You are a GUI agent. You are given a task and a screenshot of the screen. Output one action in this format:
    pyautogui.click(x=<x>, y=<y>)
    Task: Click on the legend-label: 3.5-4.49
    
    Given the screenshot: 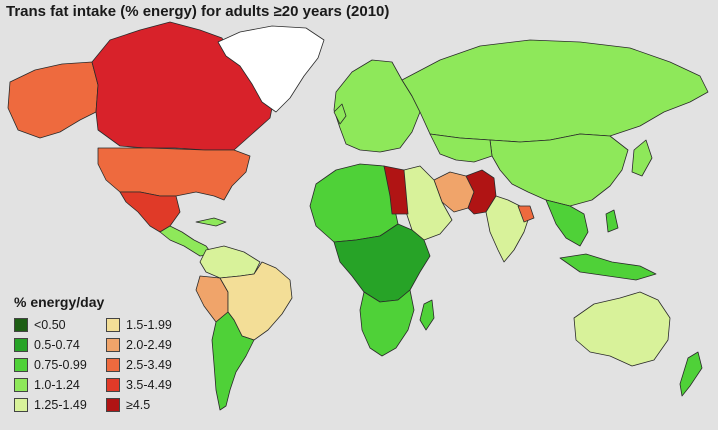 What is the action you would take?
    pyautogui.click(x=149, y=384)
    